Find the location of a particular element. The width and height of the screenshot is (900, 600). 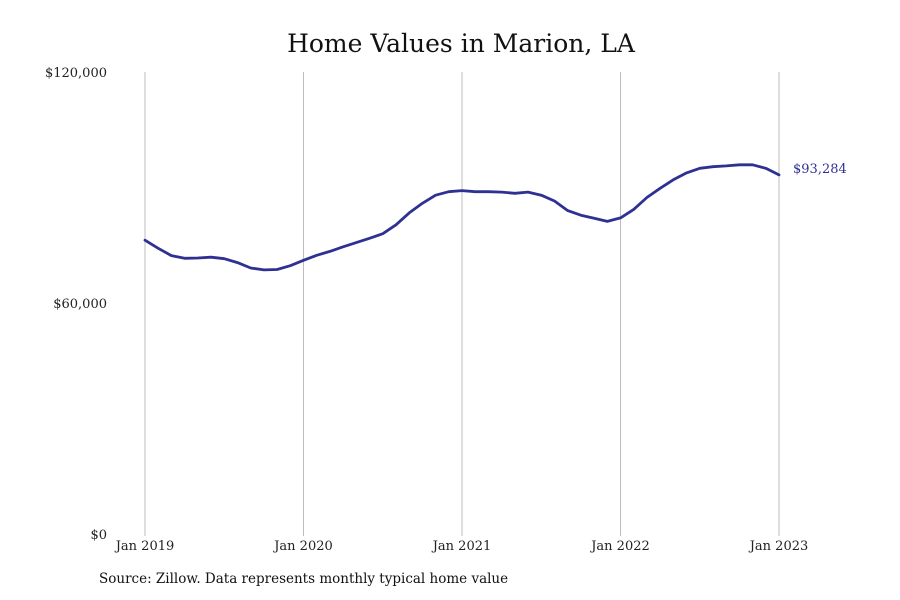

x-tick-label: Jan 2021 is located at coordinates (461, 546).